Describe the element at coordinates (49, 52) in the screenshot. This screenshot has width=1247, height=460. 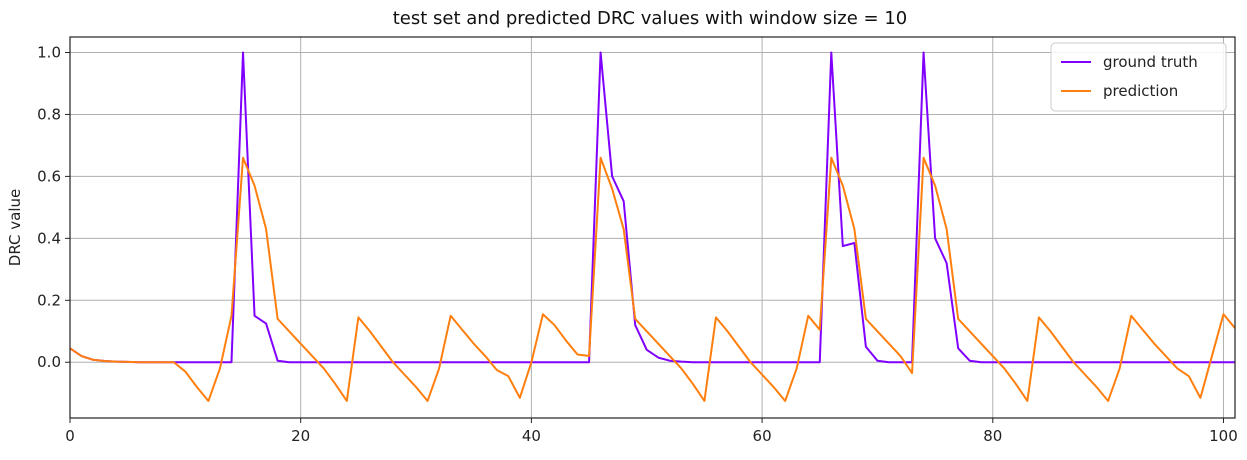
I see `y-tick-label: 1.0` at that location.